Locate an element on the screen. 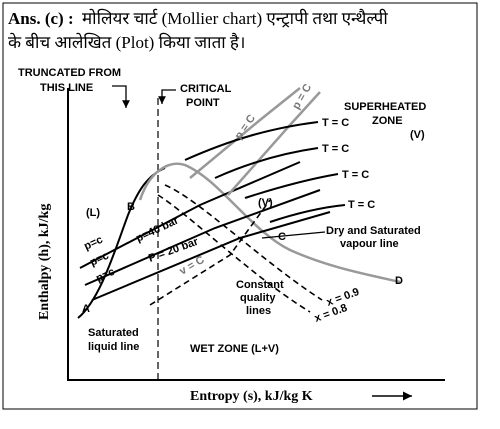 The height and width of the screenshot is (429, 500). label: WET ZONE (L+V) is located at coordinates (234, 349).